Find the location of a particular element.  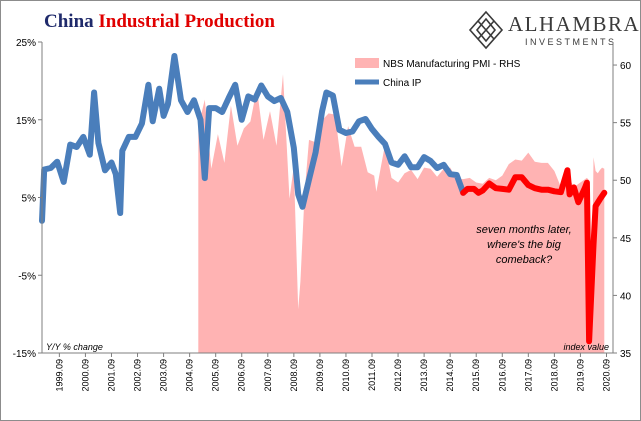

brand-diamond-icon is located at coordinates (486, 30).